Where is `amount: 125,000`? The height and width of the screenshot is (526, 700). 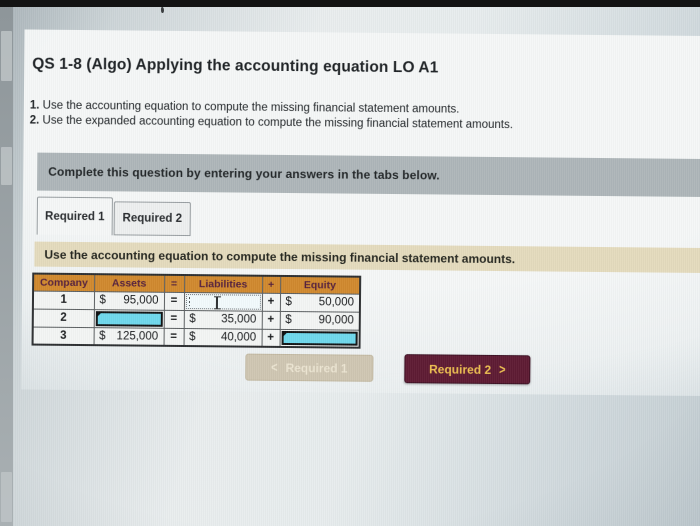 amount: 125,000 is located at coordinates (137, 336).